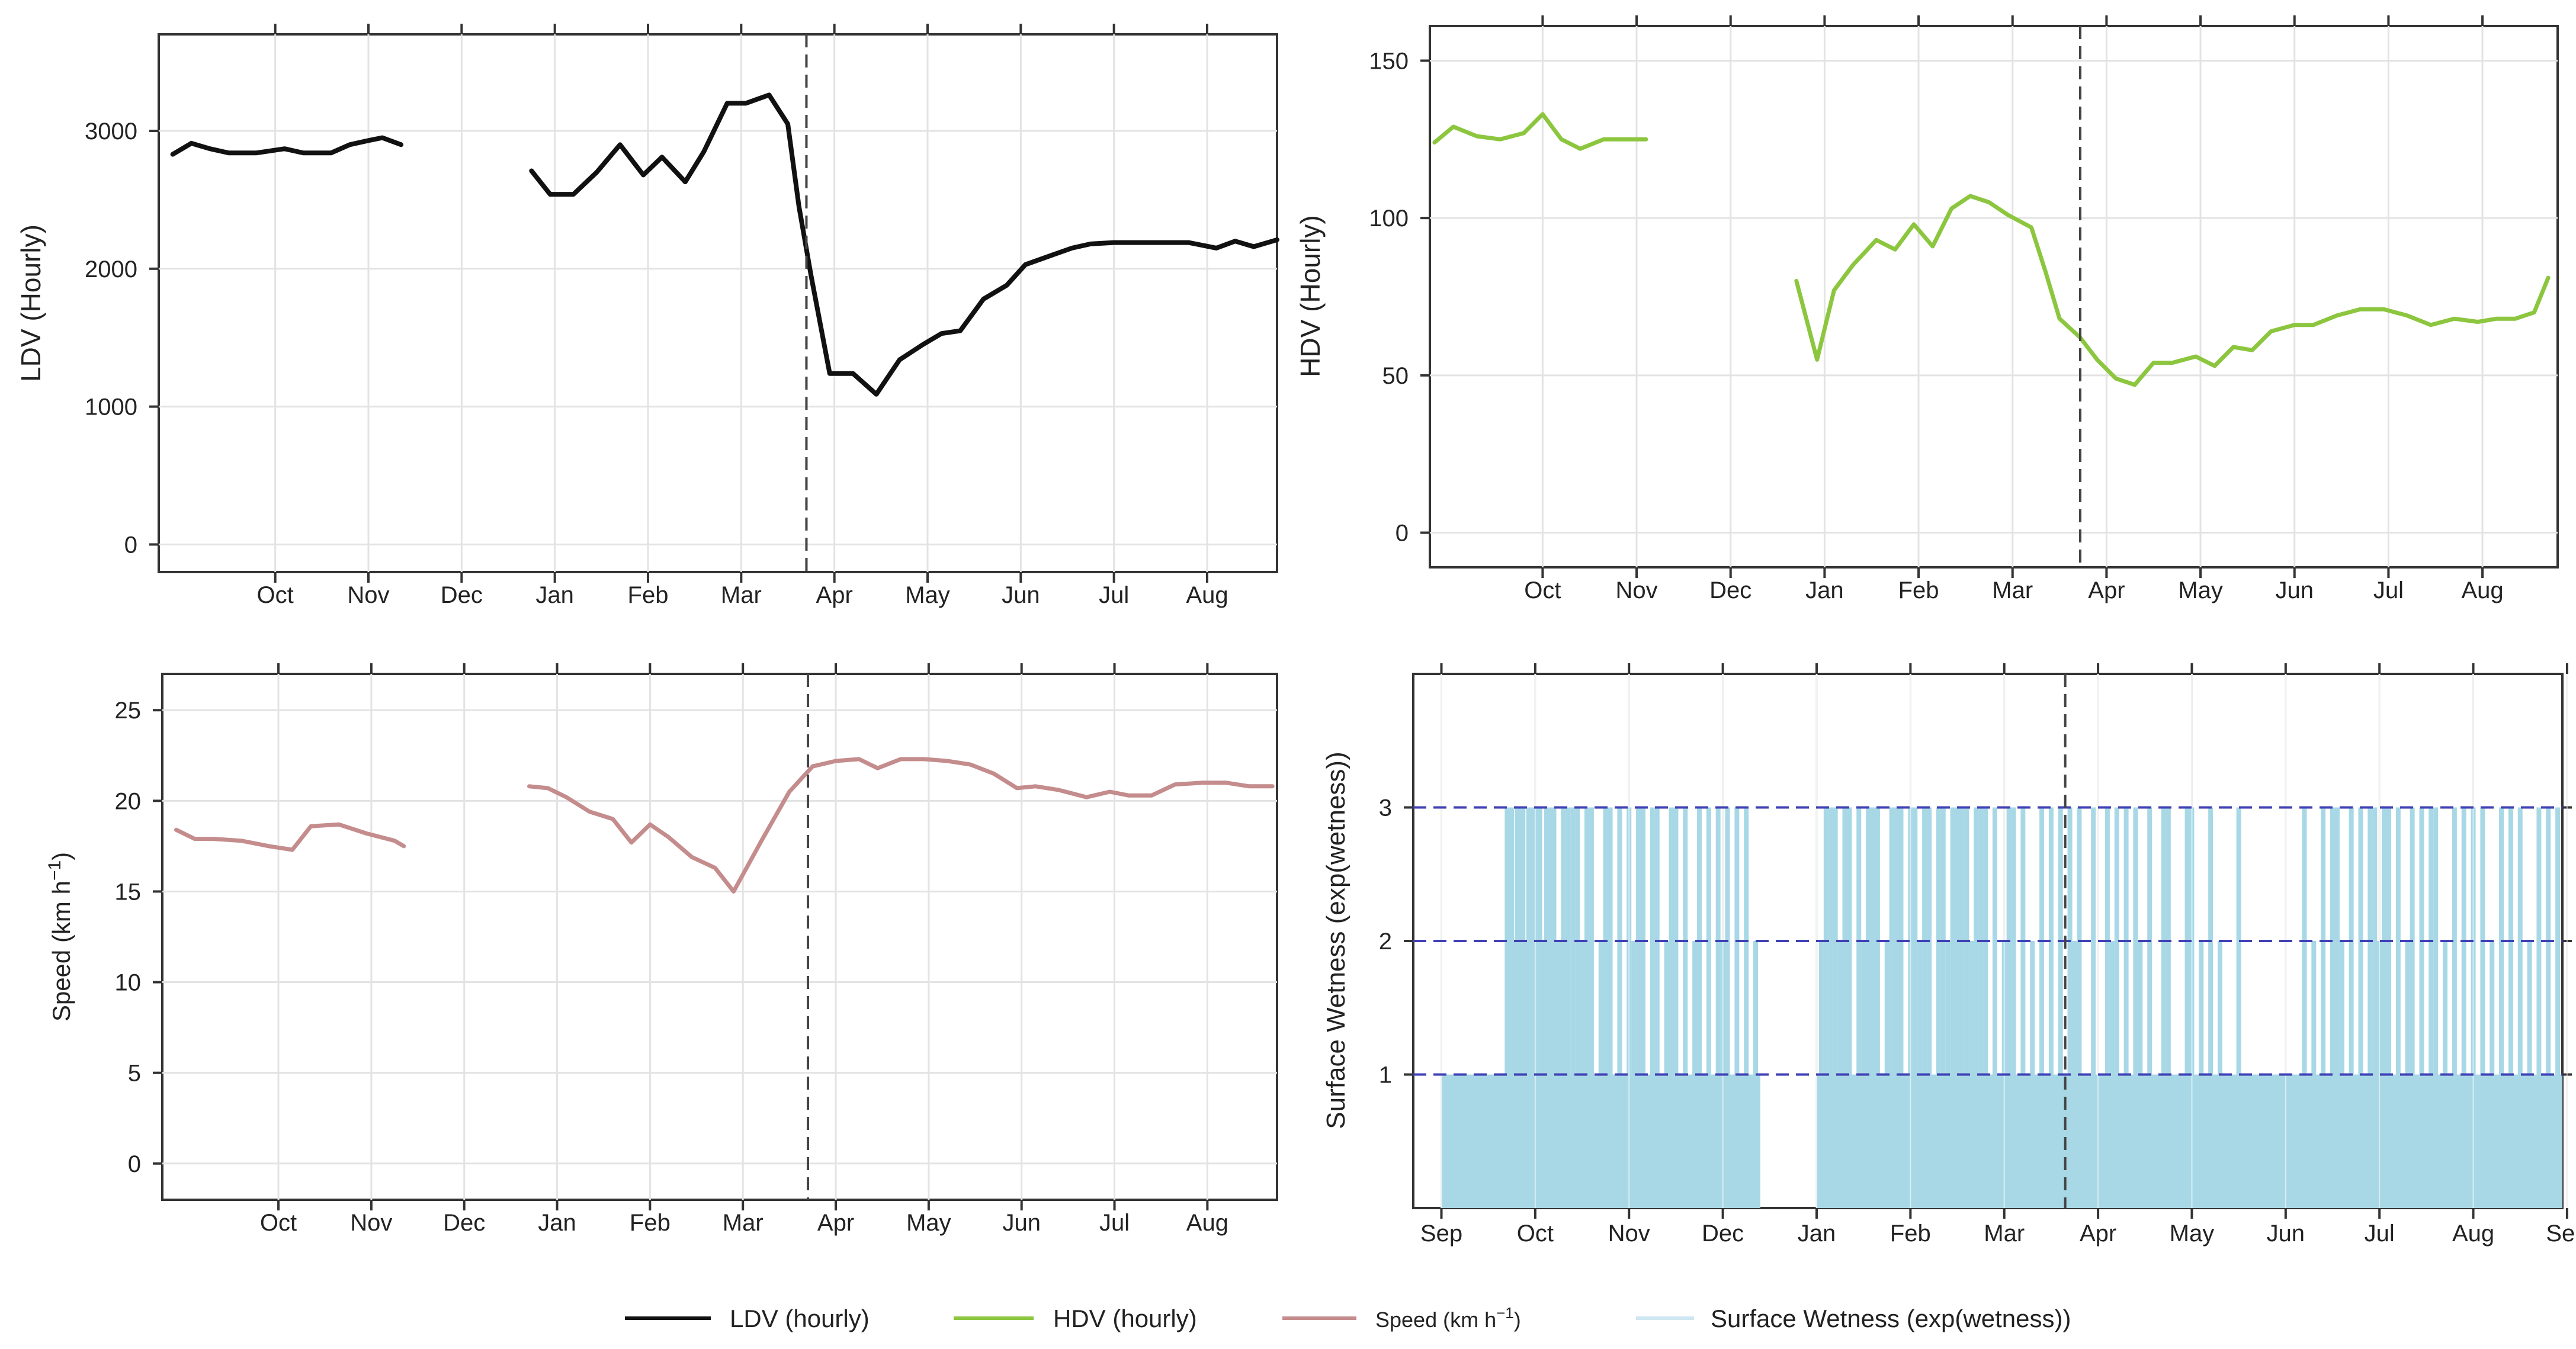 The height and width of the screenshot is (1349, 2576). I want to click on legend-item-wetness: Surface Wetness (exp(wetness)), so click(1853, 1318).